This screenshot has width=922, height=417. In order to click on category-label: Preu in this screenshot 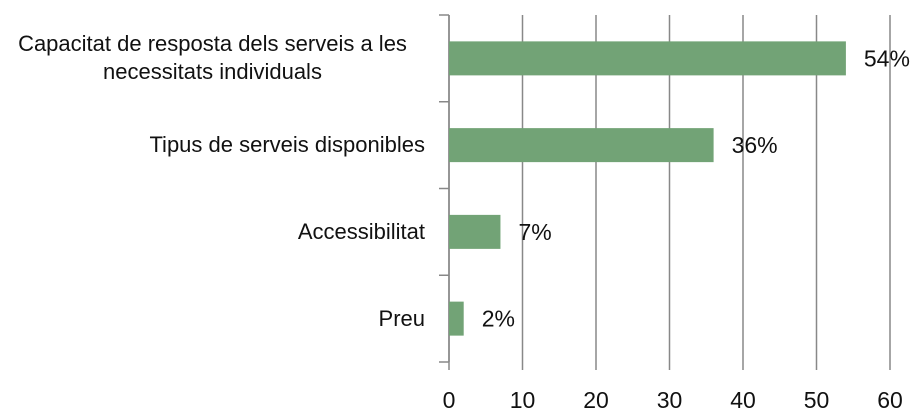, I will do `click(401, 318)`.